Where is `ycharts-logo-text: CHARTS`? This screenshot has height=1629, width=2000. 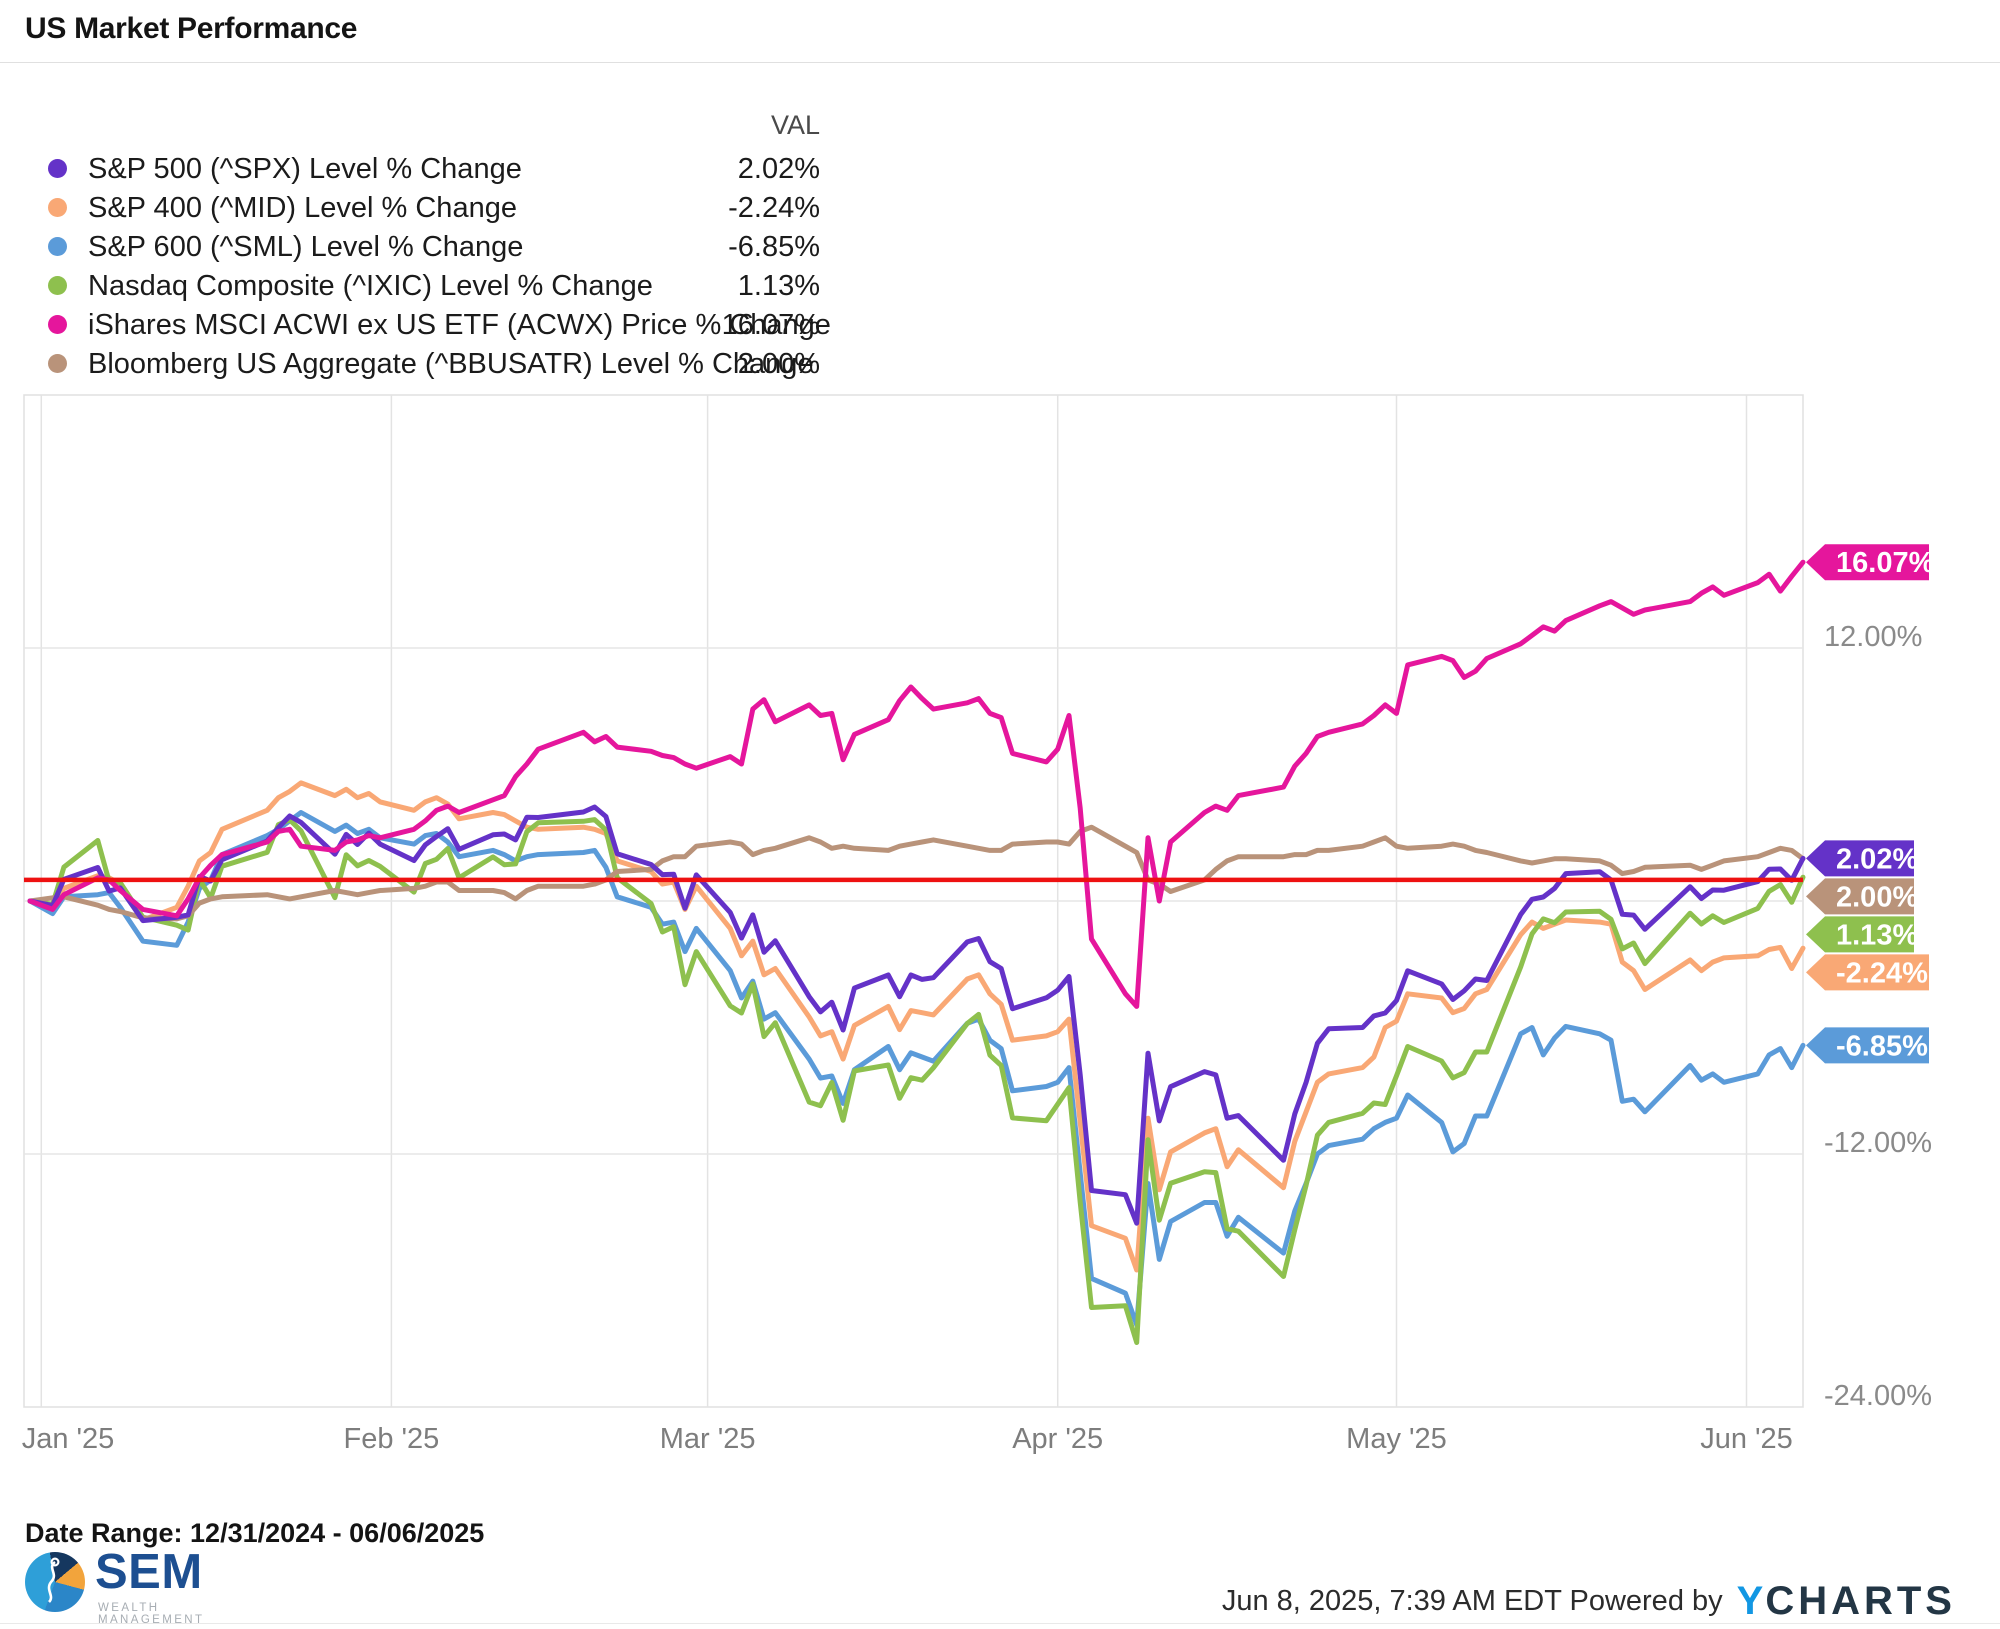
ycharts-logo-text: CHARTS is located at coordinates (1860, 1600).